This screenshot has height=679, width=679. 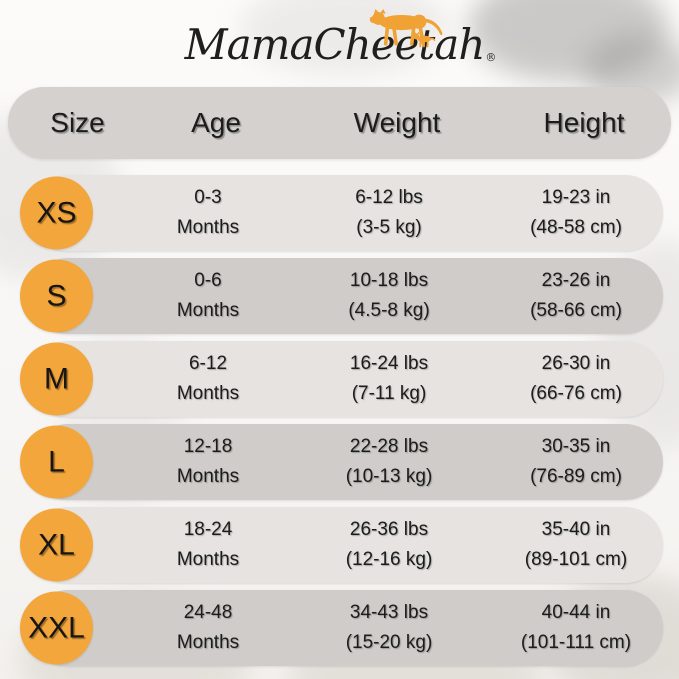 What do you see at coordinates (389, 212) in the screenshot?
I see `weight-cell: 6-12 lbs (3-5 kg)` at bounding box center [389, 212].